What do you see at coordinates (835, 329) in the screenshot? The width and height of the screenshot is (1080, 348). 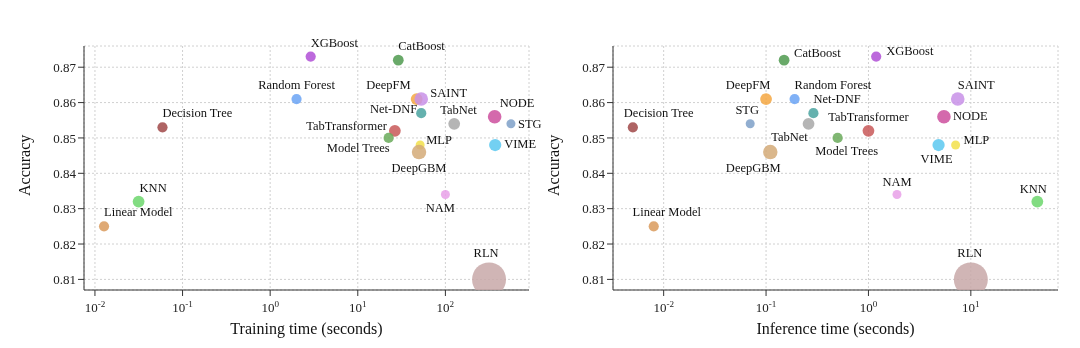 I see `x-axis-title: Inference time (seconds)` at bounding box center [835, 329].